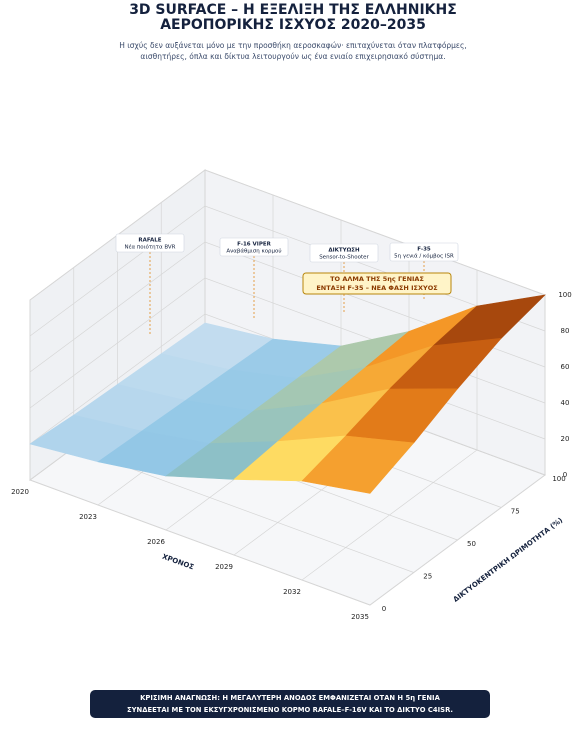 The image size is (587, 737). I want to click on y-tick-label: 100, so click(558, 479).